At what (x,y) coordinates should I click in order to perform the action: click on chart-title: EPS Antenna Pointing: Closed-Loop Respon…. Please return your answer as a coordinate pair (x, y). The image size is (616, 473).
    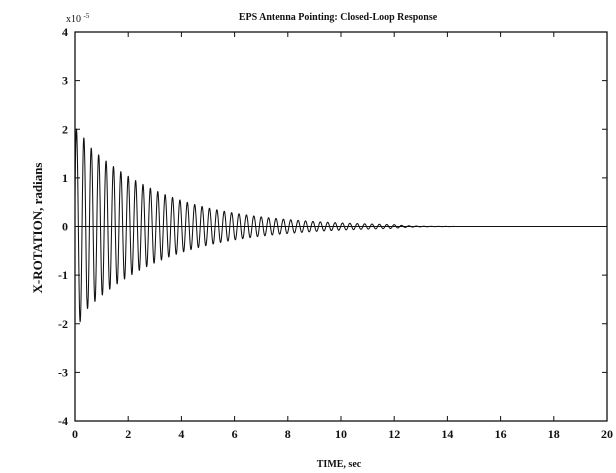
    Looking at the image, I should click on (338, 17).